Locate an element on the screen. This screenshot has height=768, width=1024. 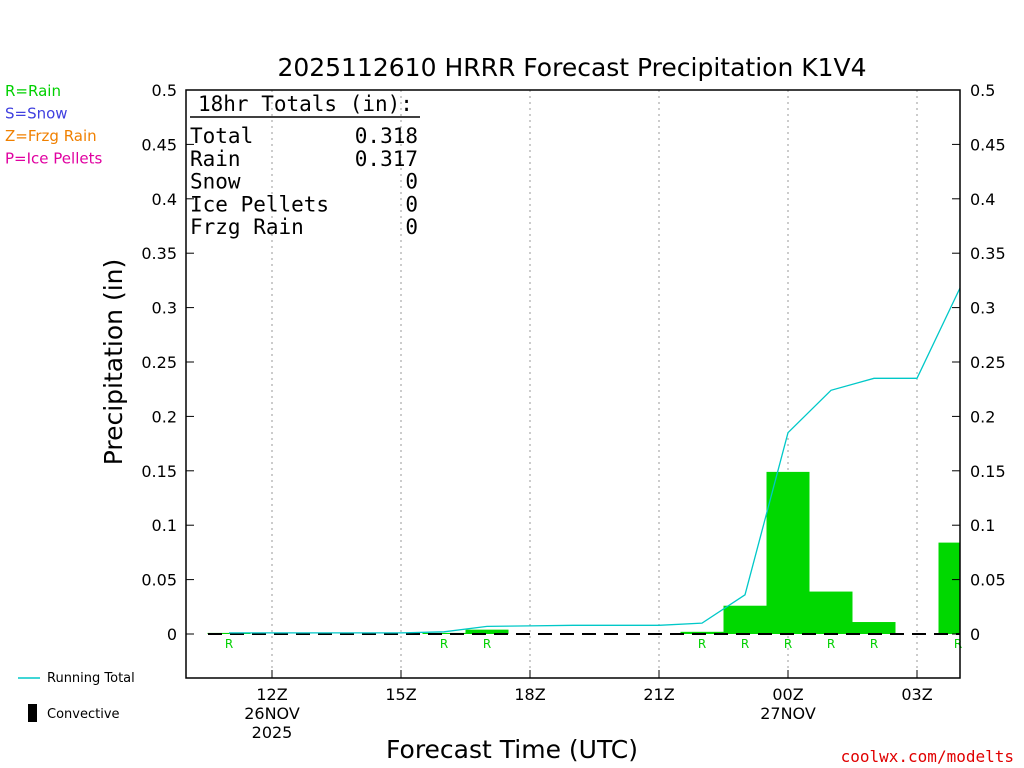
precip-mark-6: R is located at coordinates (831, 644).